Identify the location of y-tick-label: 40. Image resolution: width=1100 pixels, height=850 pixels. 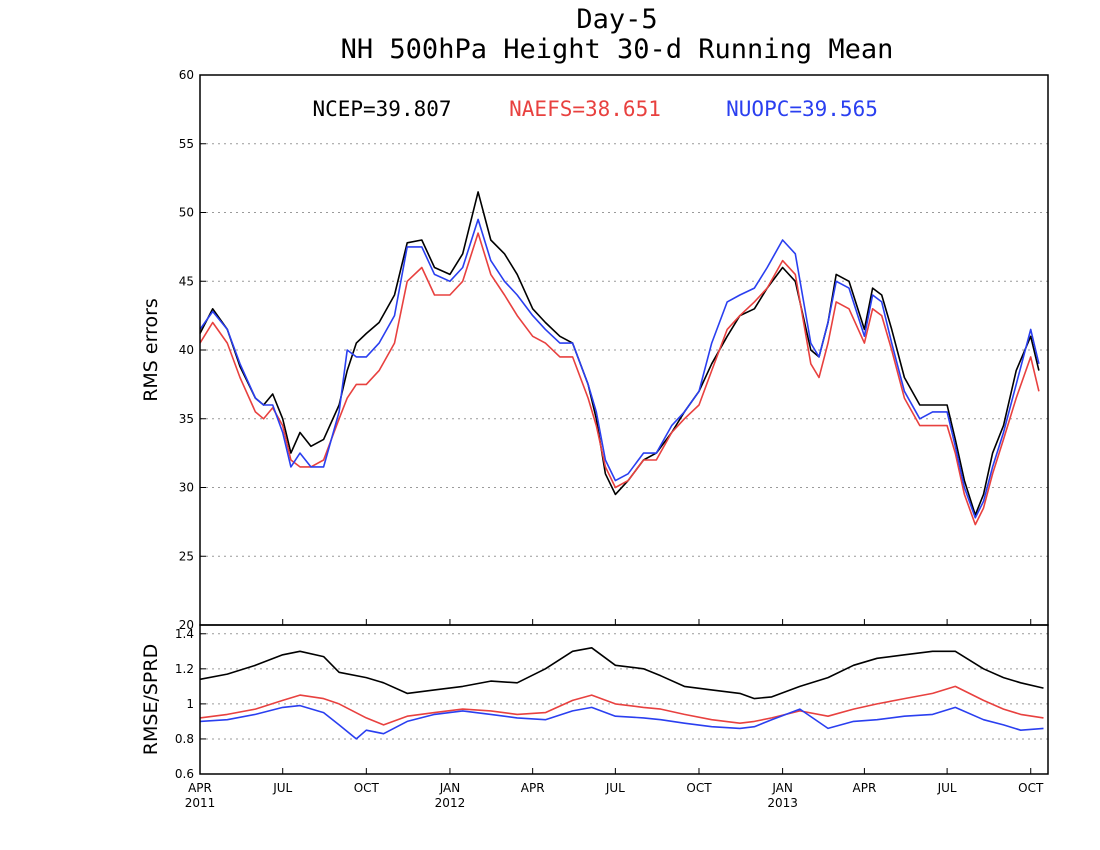
(186, 350).